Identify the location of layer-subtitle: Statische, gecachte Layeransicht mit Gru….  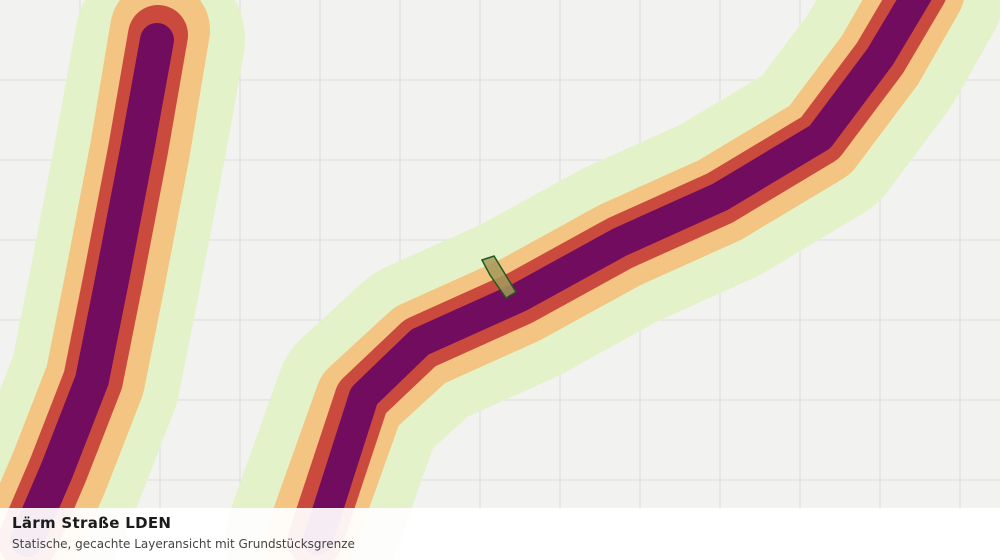
(183, 544).